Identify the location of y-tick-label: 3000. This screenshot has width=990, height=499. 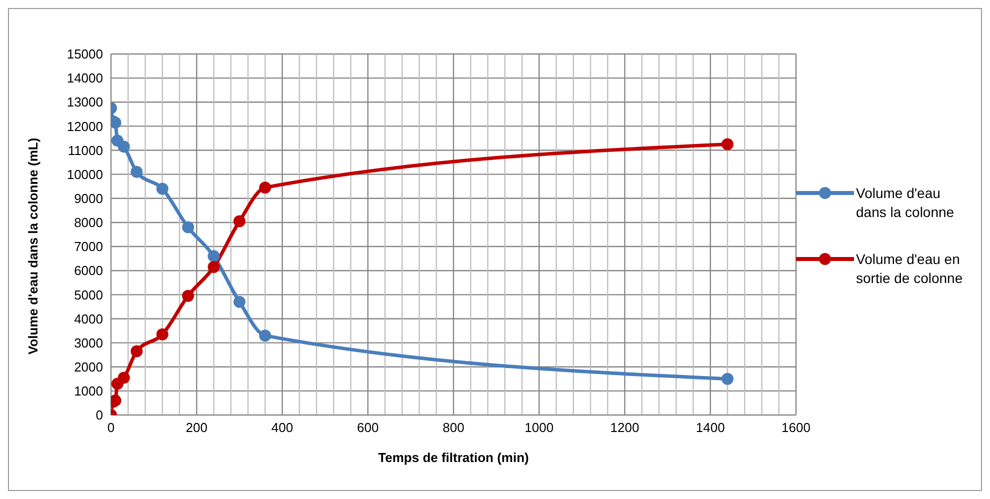
(88, 342).